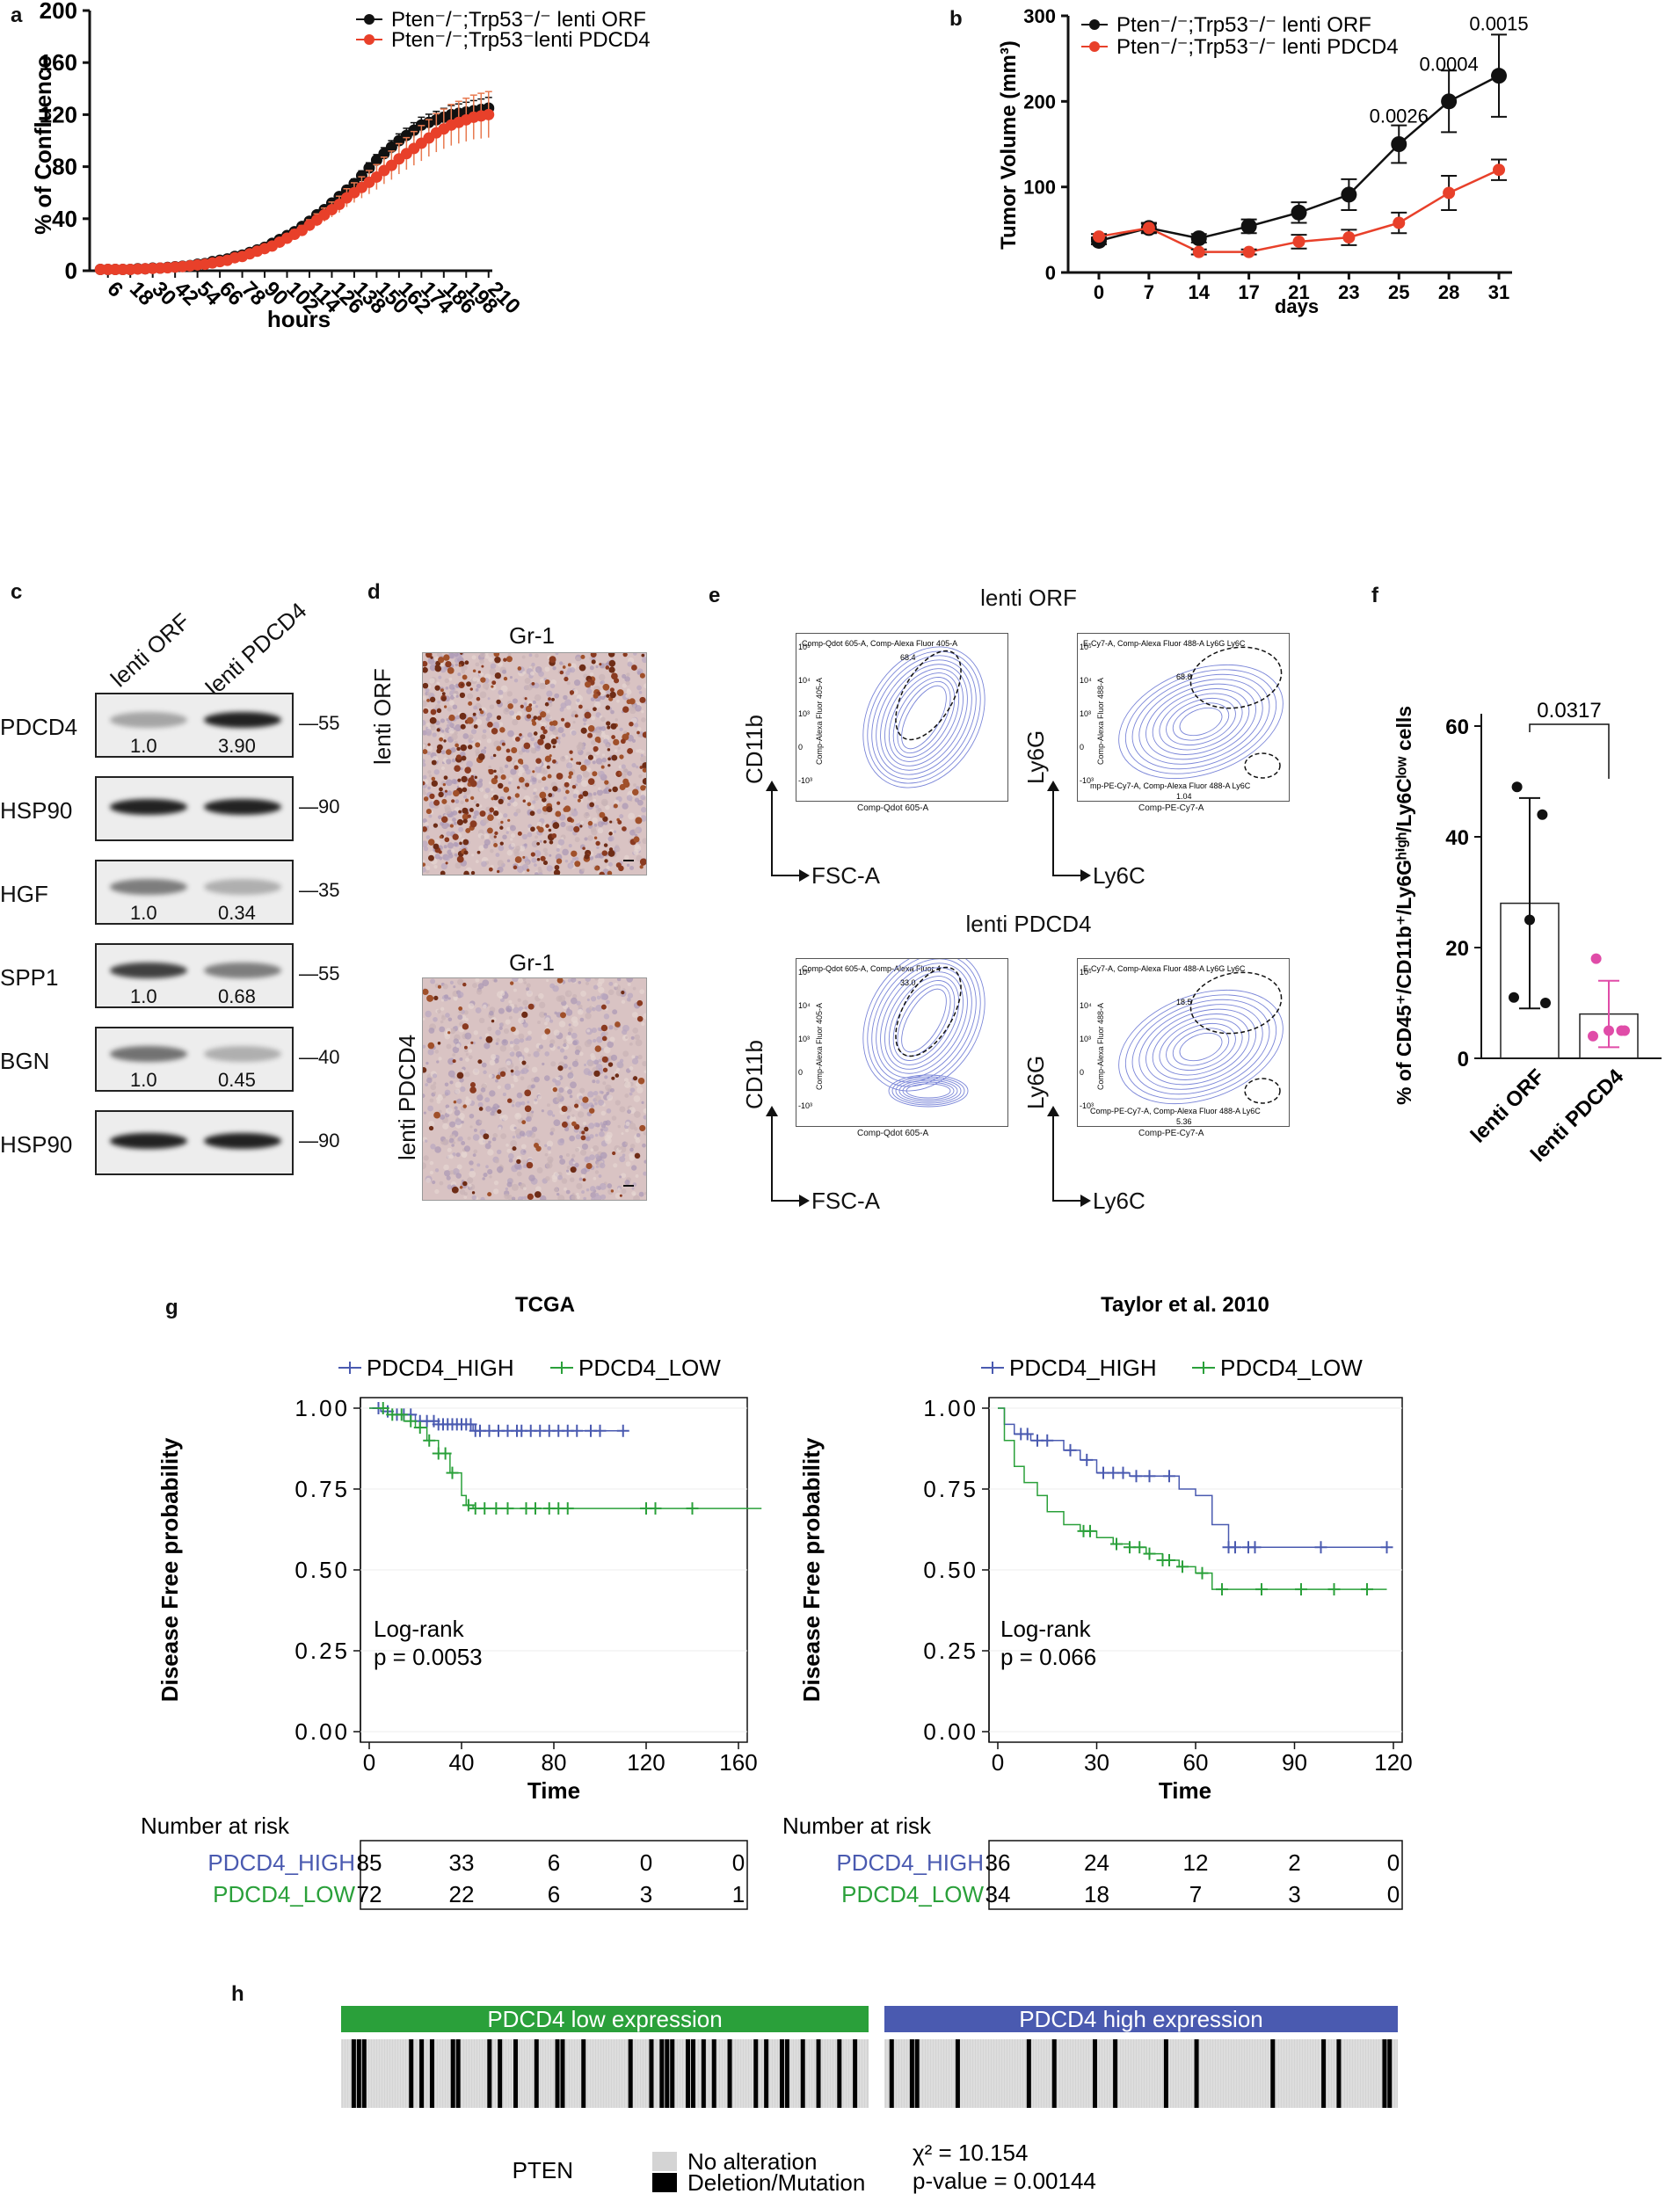 The width and height of the screenshot is (1680, 2194). I want to click on blot-mw-marker: —55, so click(319, 723).